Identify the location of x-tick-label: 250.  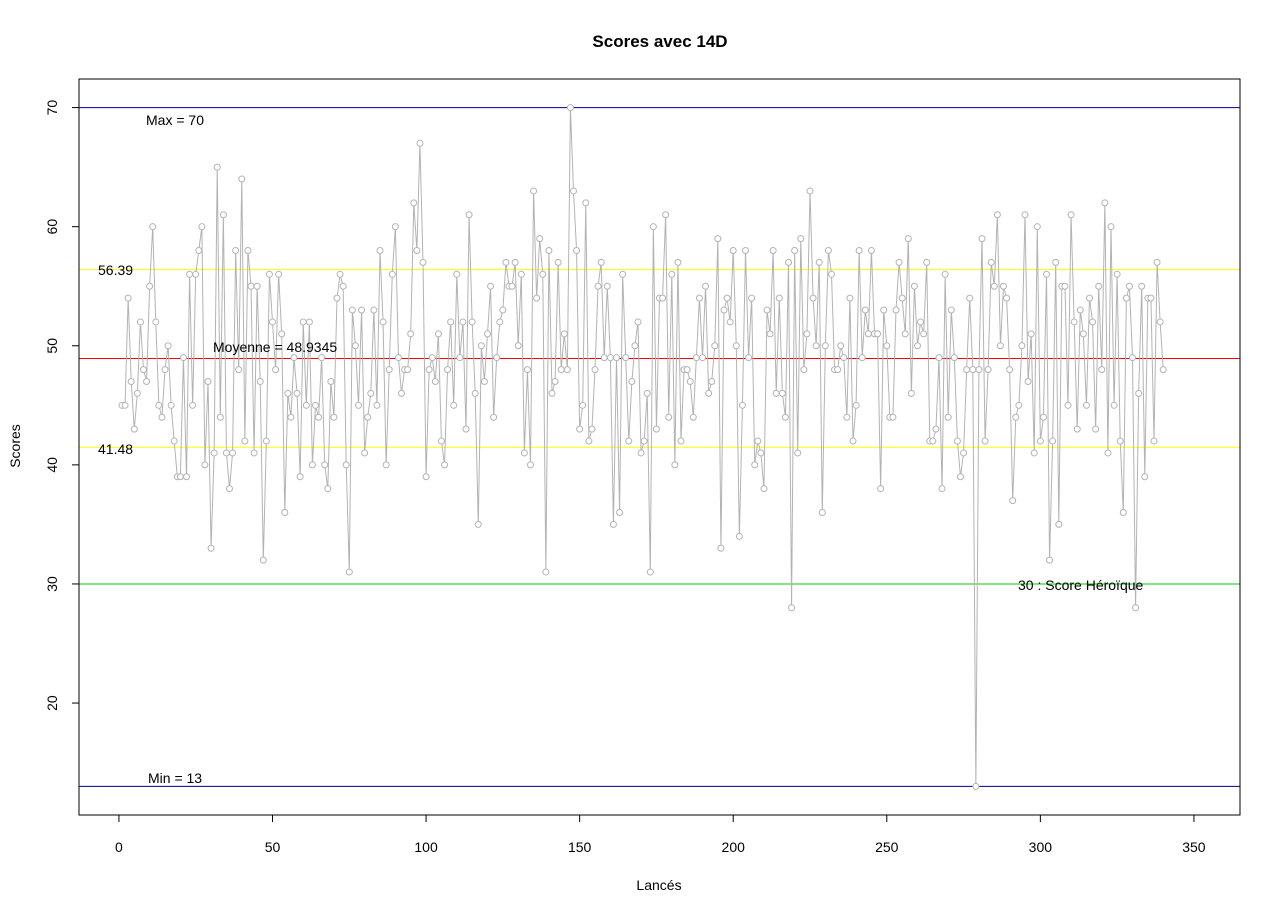
(887, 847).